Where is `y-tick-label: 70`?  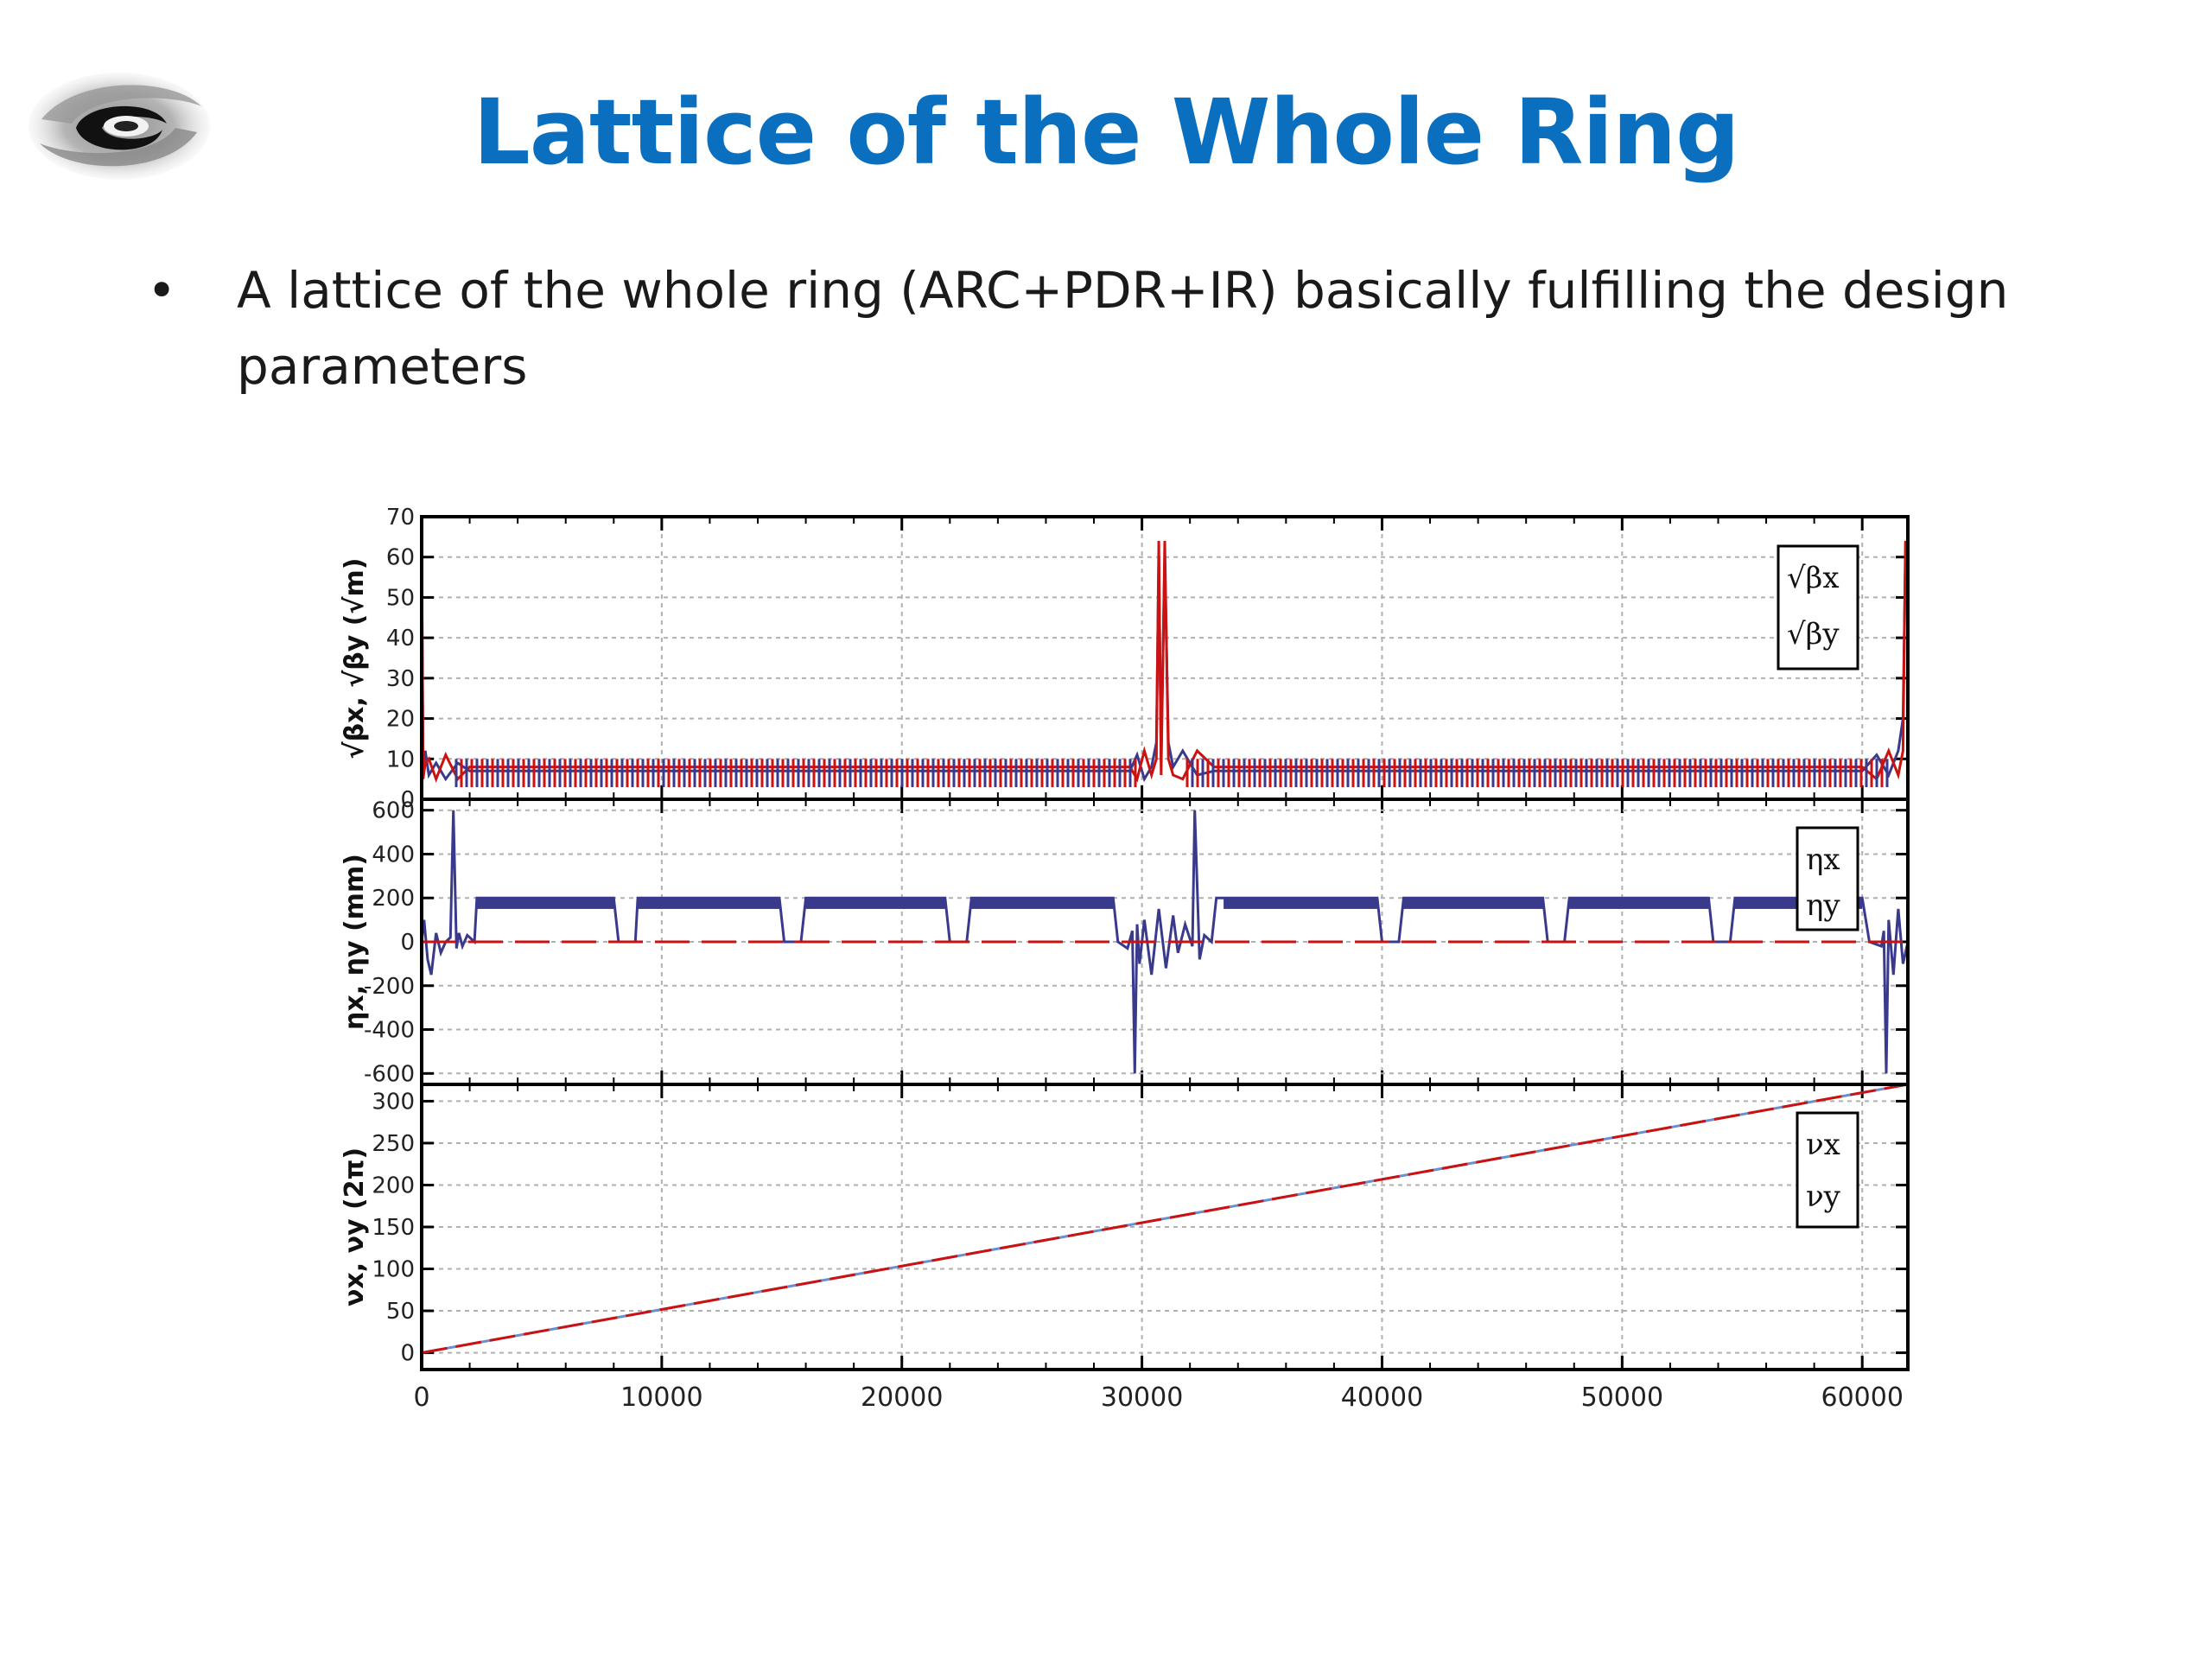
y-tick-label: 70 is located at coordinates (400, 518).